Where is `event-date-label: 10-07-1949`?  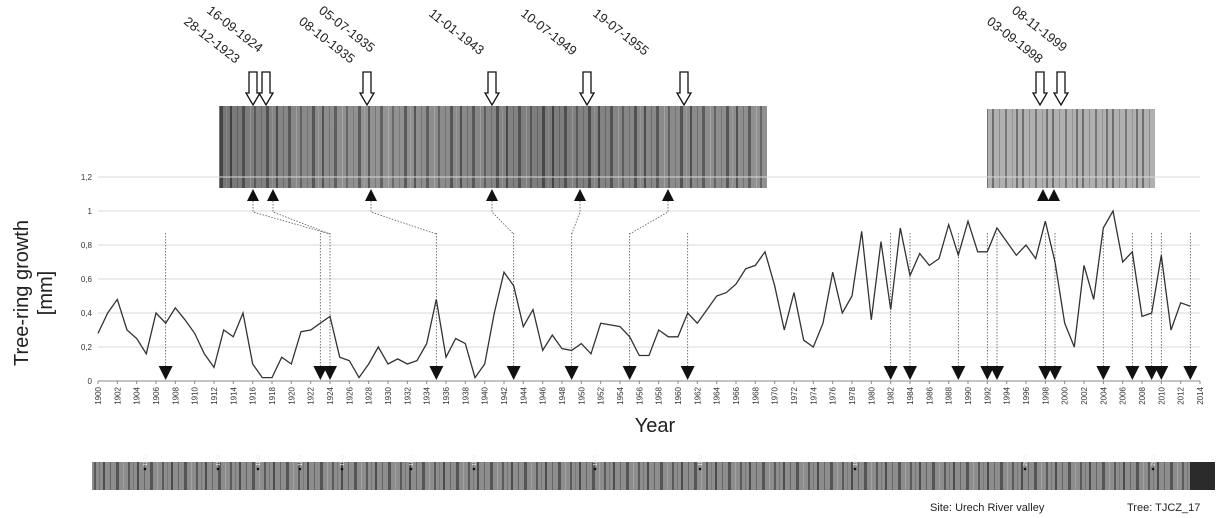 event-date-label: 10-07-1949 is located at coordinates (549, 32).